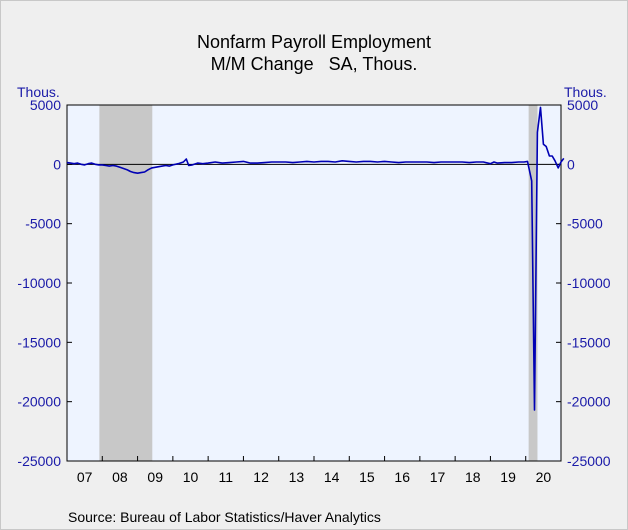 Image resolution: width=628 pixels, height=530 pixels. Describe the element at coordinates (367, 477) in the screenshot. I see `x-tick-label: 15` at that location.